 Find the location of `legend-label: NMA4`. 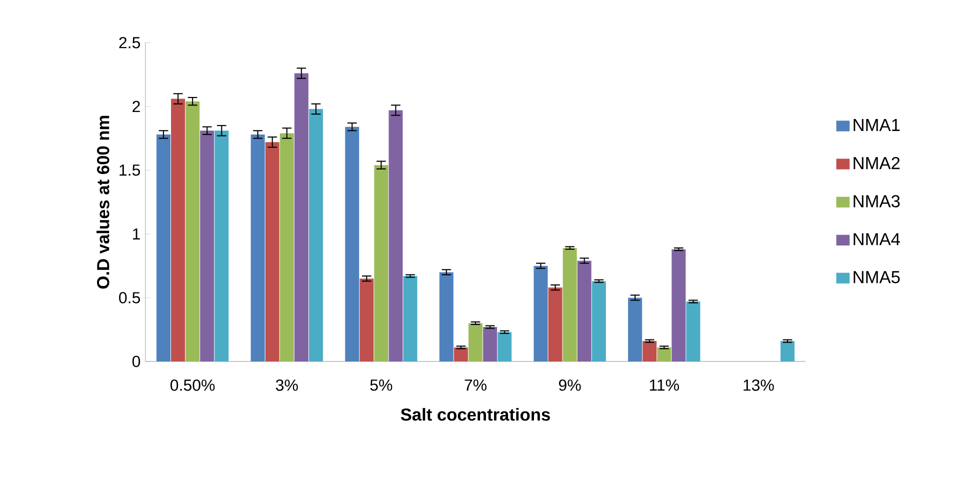

legend-label: NMA4 is located at coordinates (877, 238).